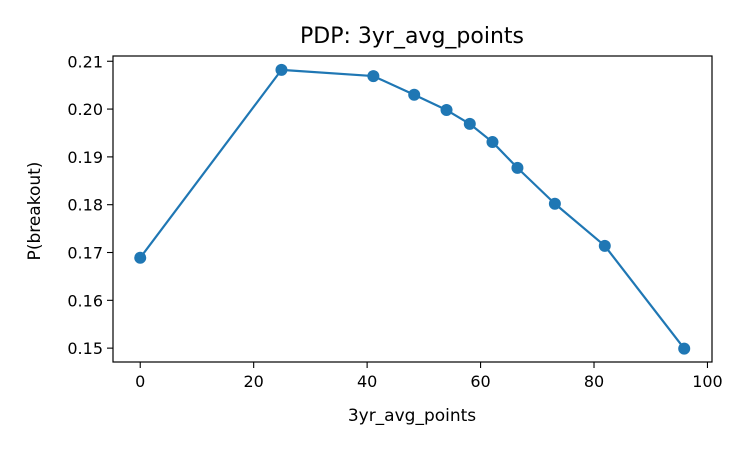 The width and height of the screenshot is (750, 450). Describe the element at coordinates (85, 157) in the screenshot. I see `y-tick-label: 0.19` at that location.